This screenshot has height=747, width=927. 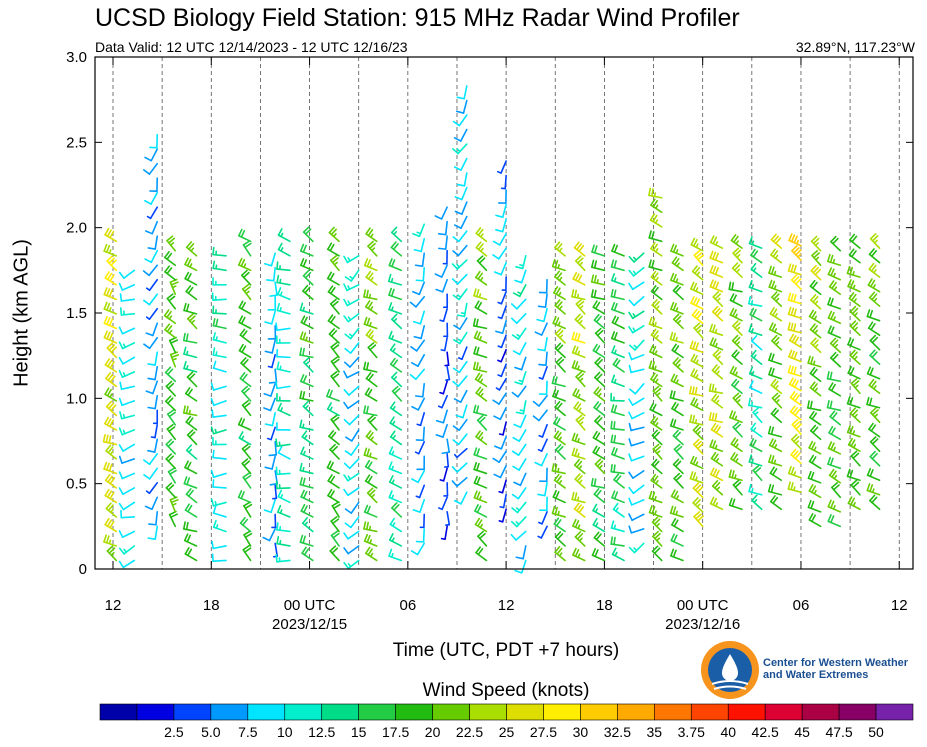 I want to click on cw3e-logo, so click(x=730, y=670).